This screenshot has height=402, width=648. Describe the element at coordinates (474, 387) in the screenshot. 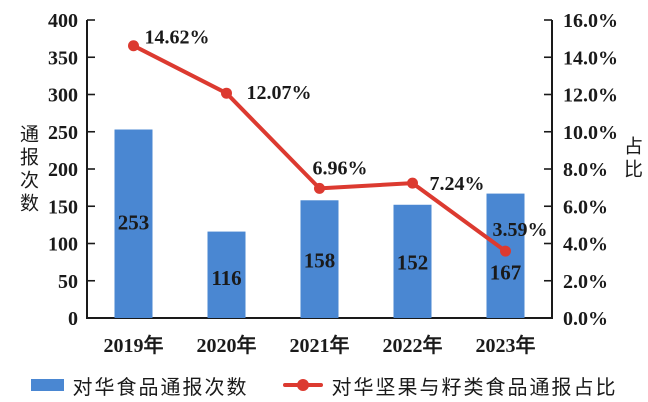

I see `line-series-legend-label: 对华坚果与籽类食品通报占比` at that location.